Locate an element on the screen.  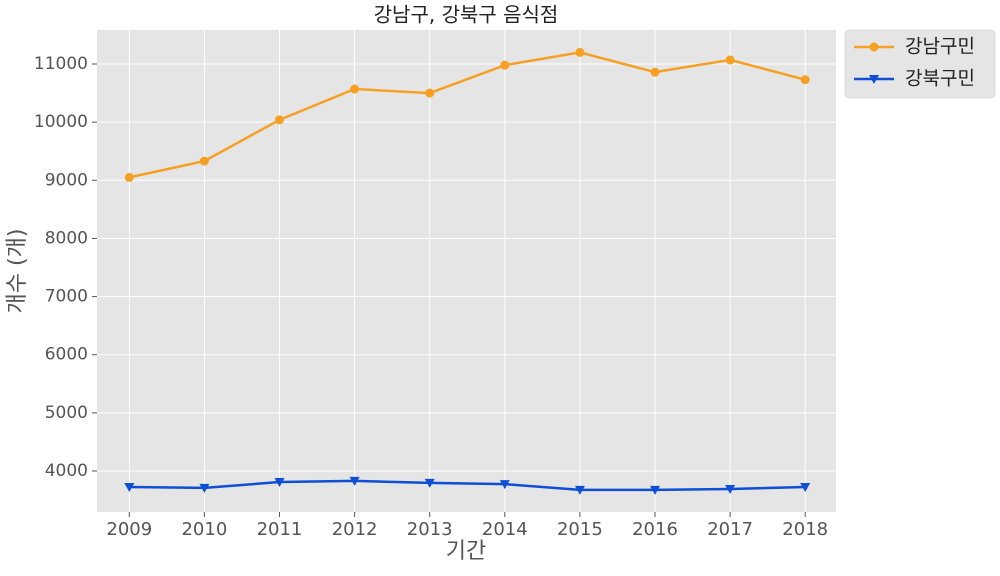
y-axis-label: 개수 (개) is located at coordinates (17, 271).